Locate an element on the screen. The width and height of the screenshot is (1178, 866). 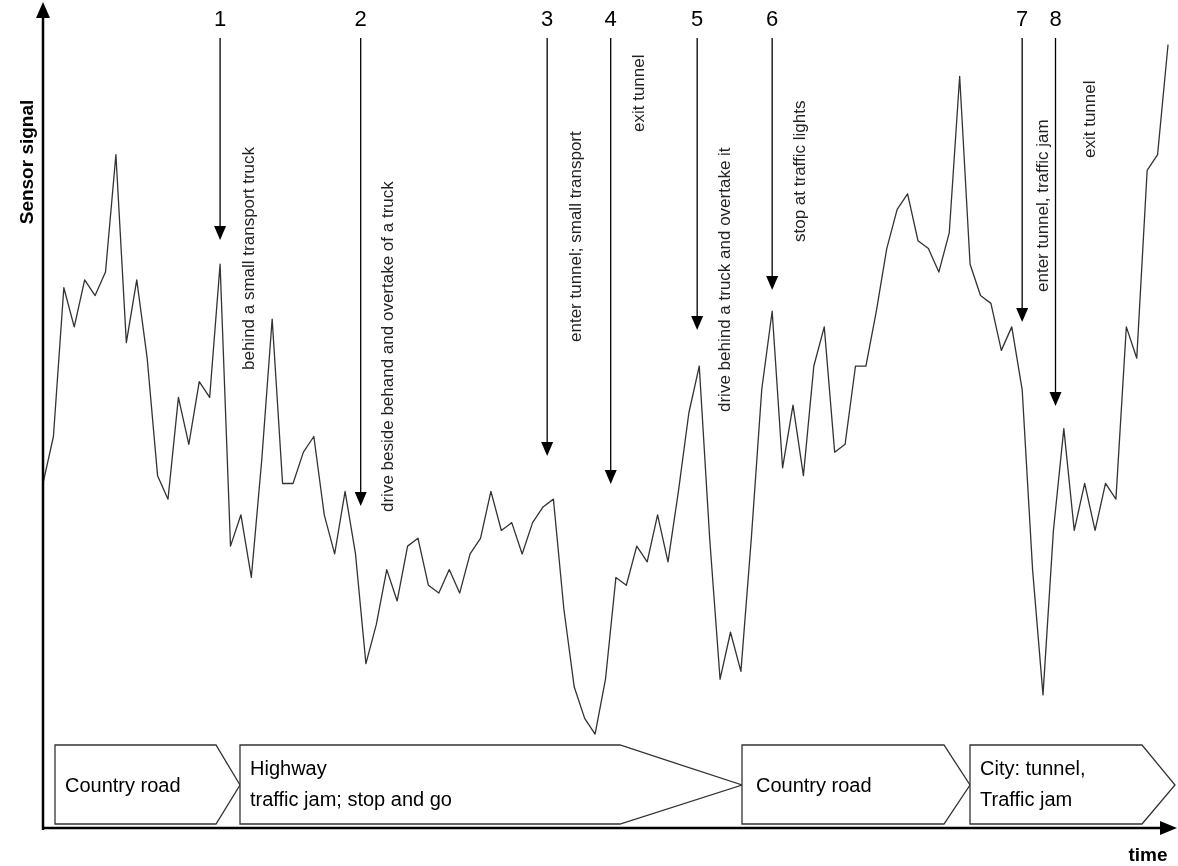
text: 6 is located at coordinates (772, 18).